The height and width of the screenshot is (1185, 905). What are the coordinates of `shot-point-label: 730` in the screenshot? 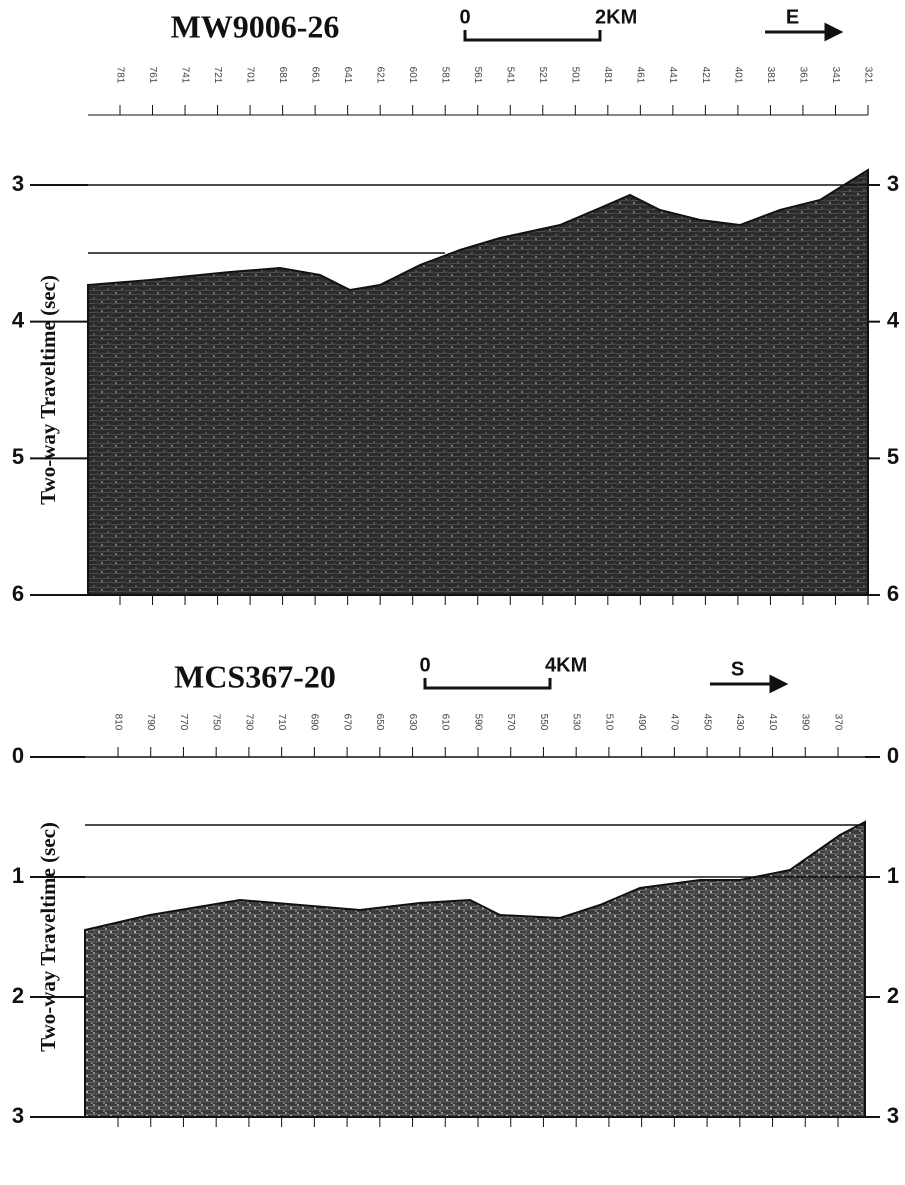 It's located at (248, 722).